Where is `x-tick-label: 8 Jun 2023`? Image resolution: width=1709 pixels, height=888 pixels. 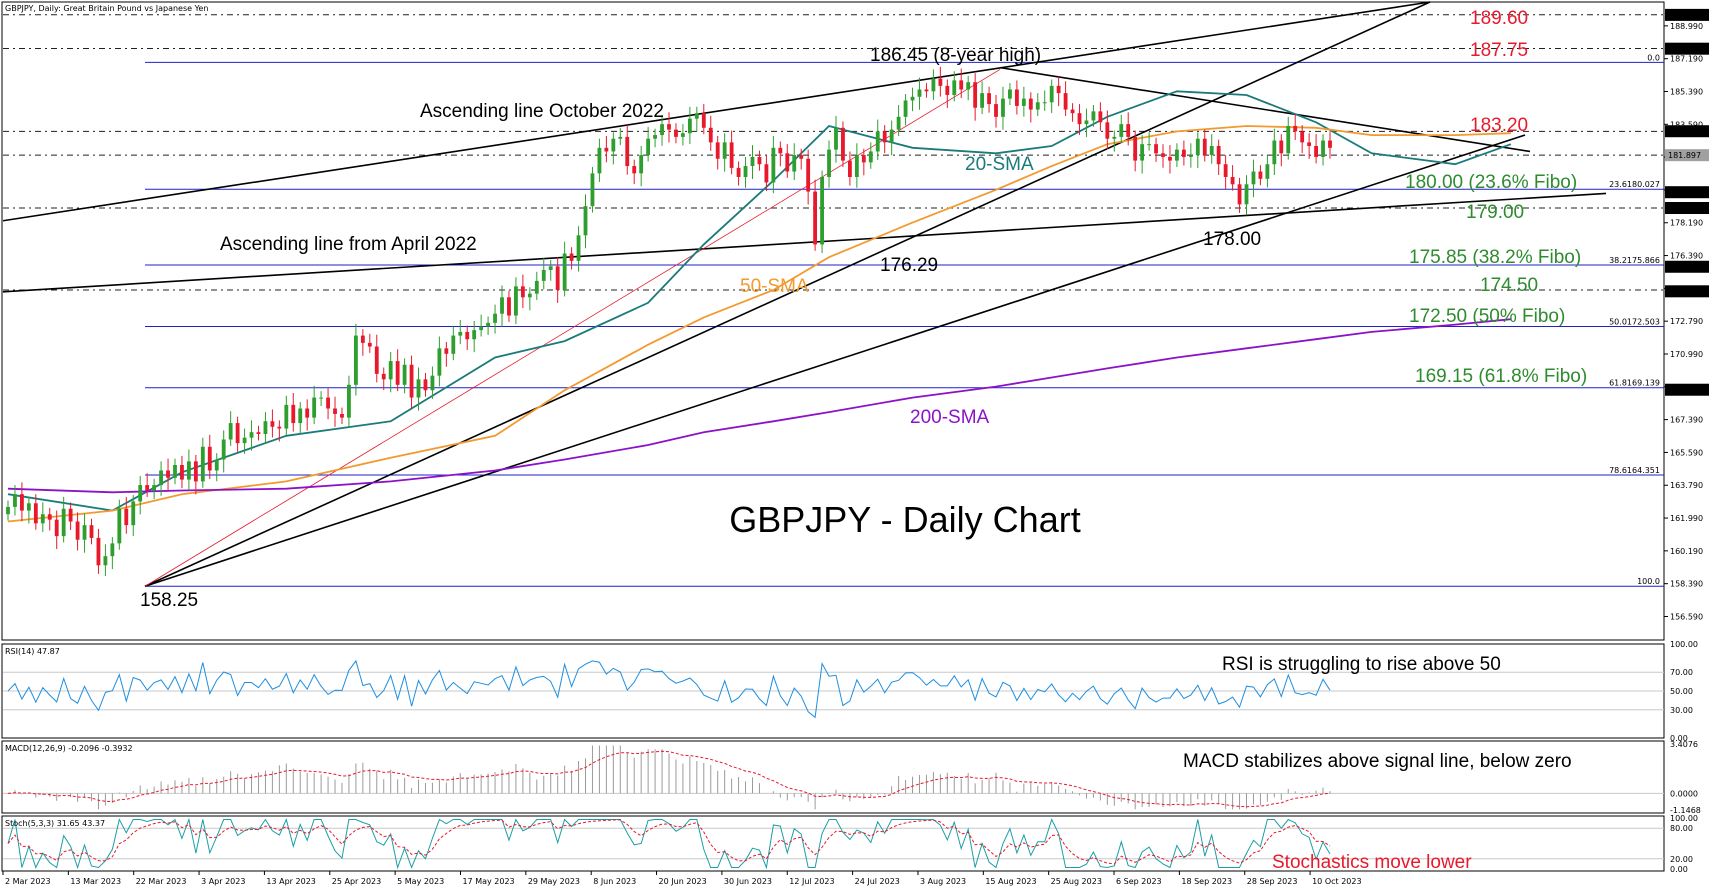
x-tick-label: 8 Jun 2023 is located at coordinates (614, 881).